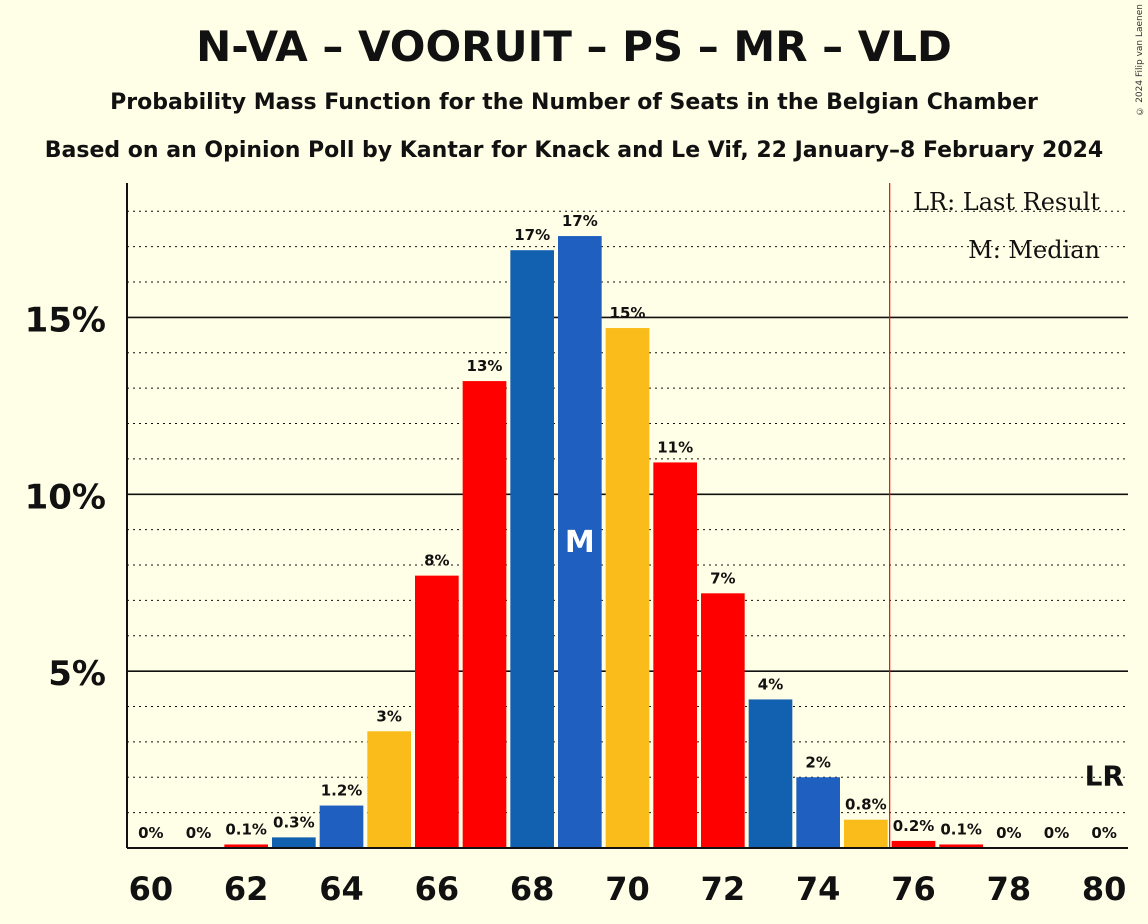 Image resolution: width=1148 pixels, height=924 pixels. Describe the element at coordinates (65, 320) in the screenshot. I see `y-tick-label: 15%` at that location.